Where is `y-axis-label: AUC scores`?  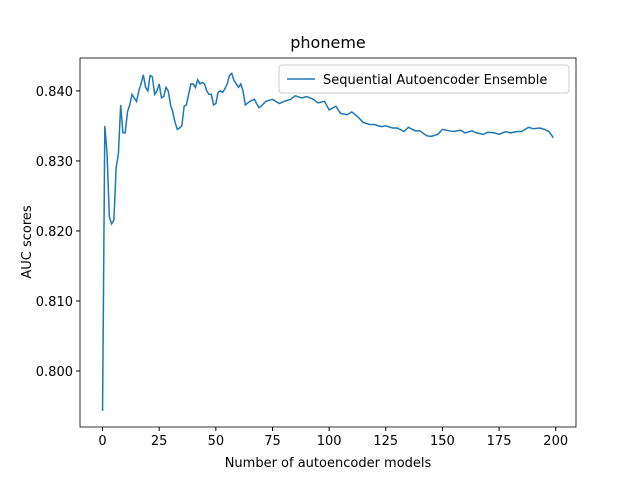
y-axis-label: AUC scores is located at coordinates (27, 242).